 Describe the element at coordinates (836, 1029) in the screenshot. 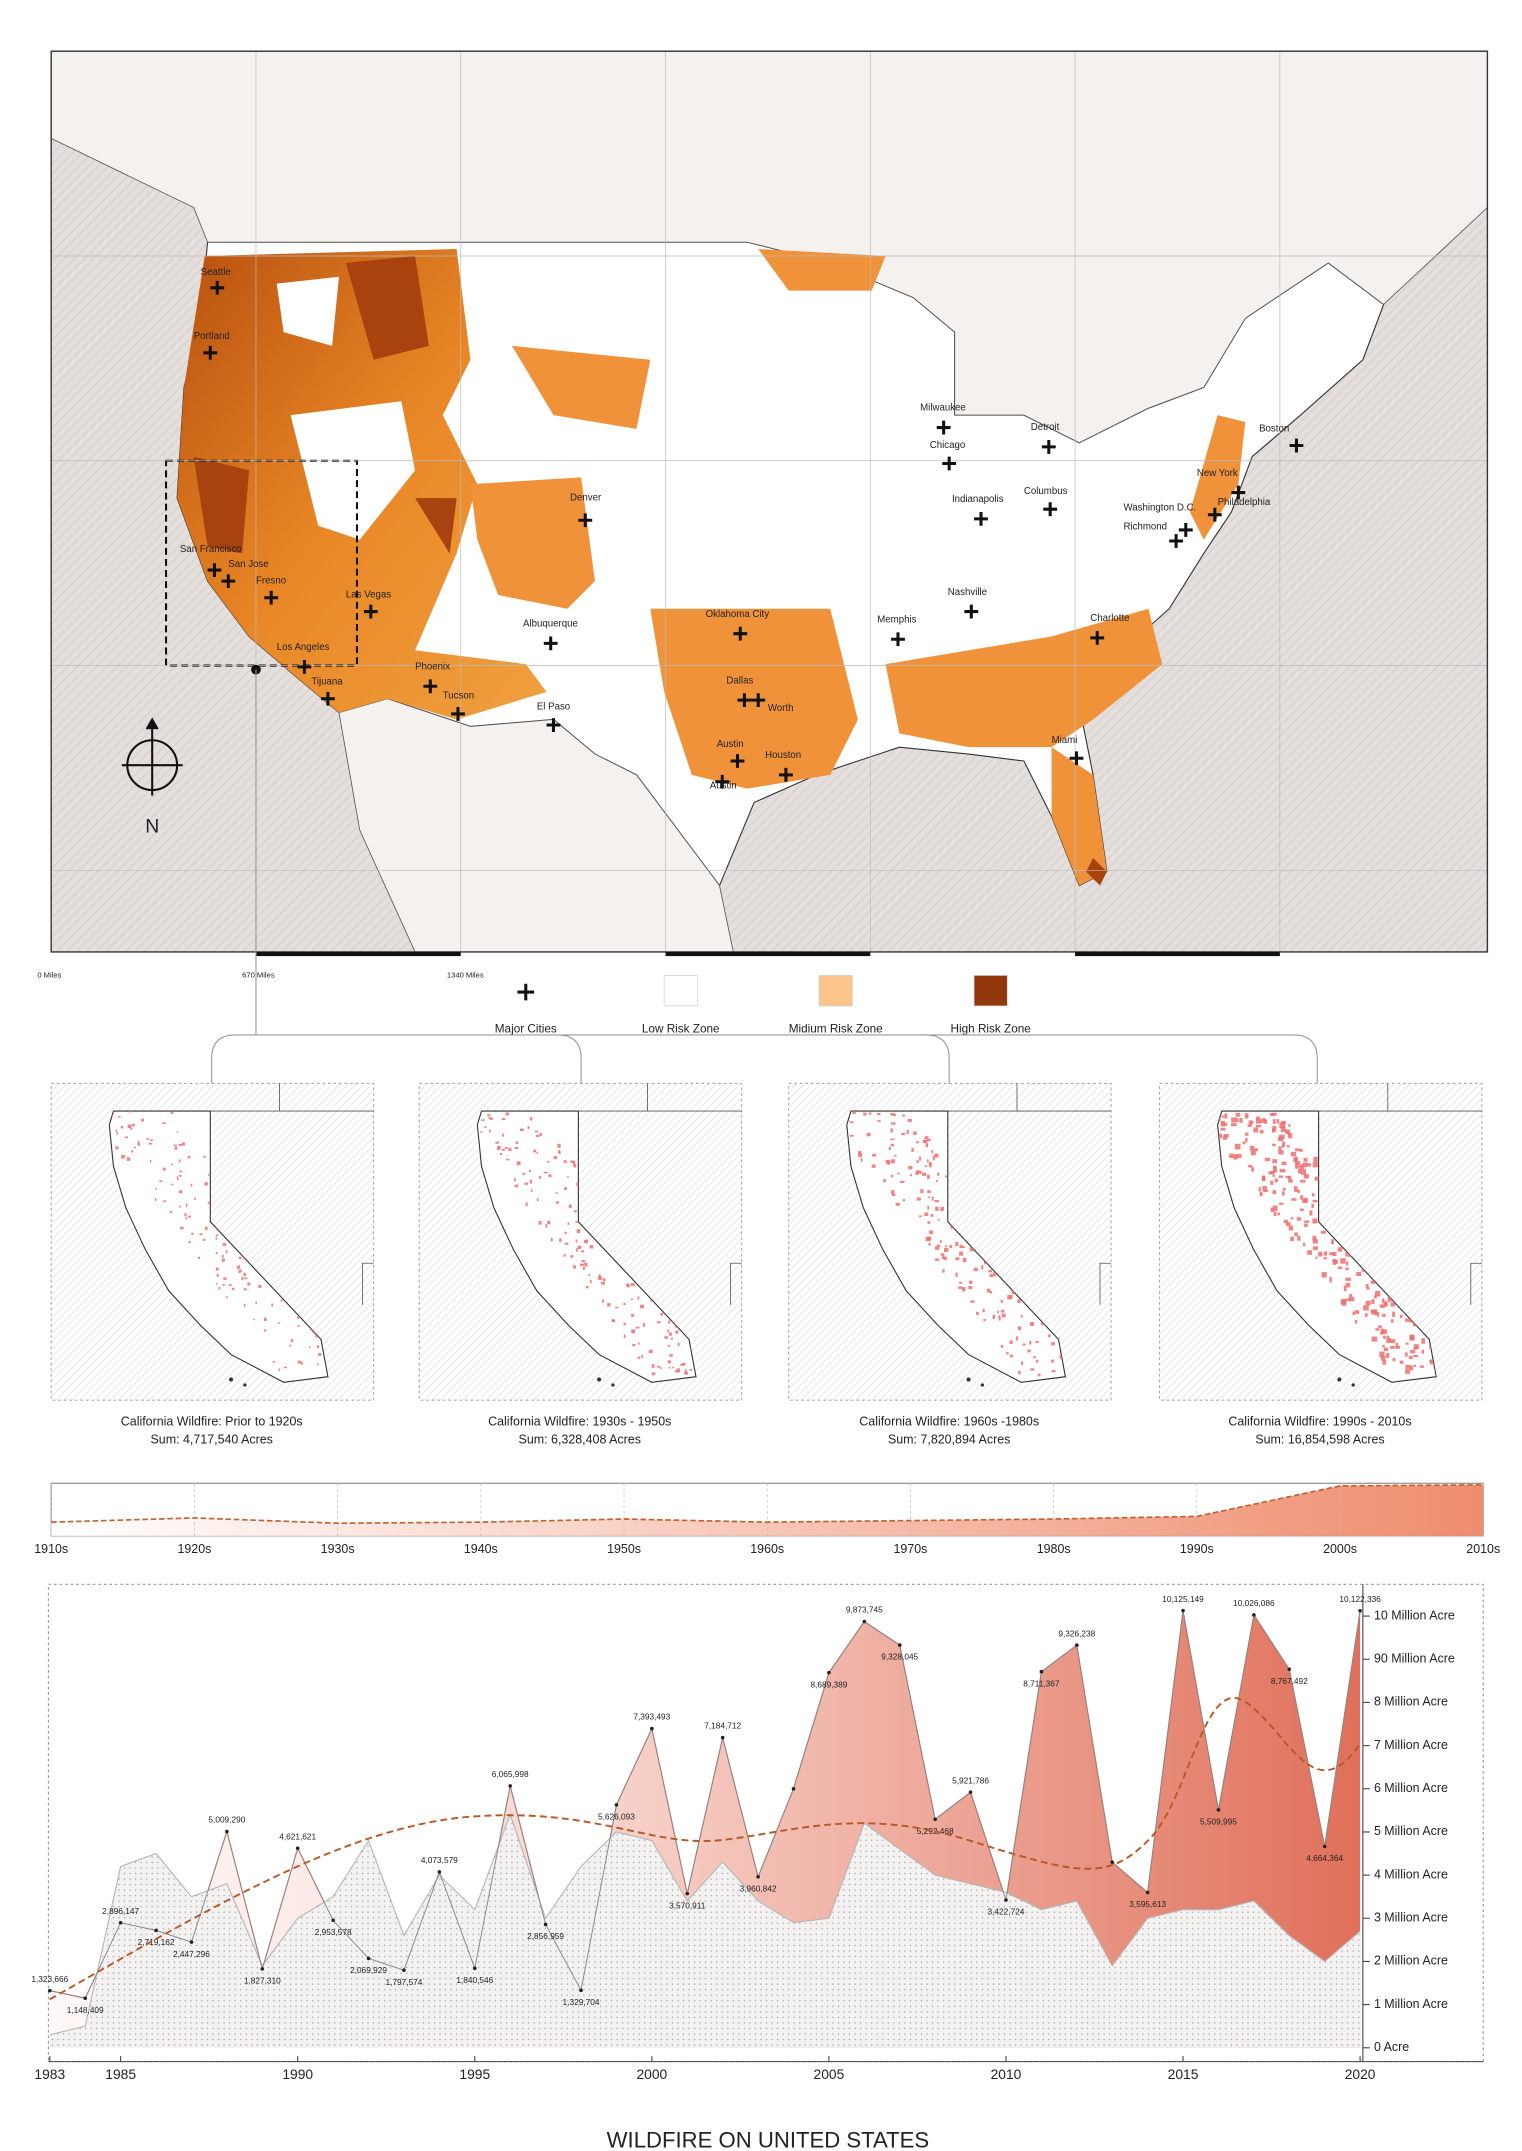

I see `legend-label: Midium Risk Zone` at that location.